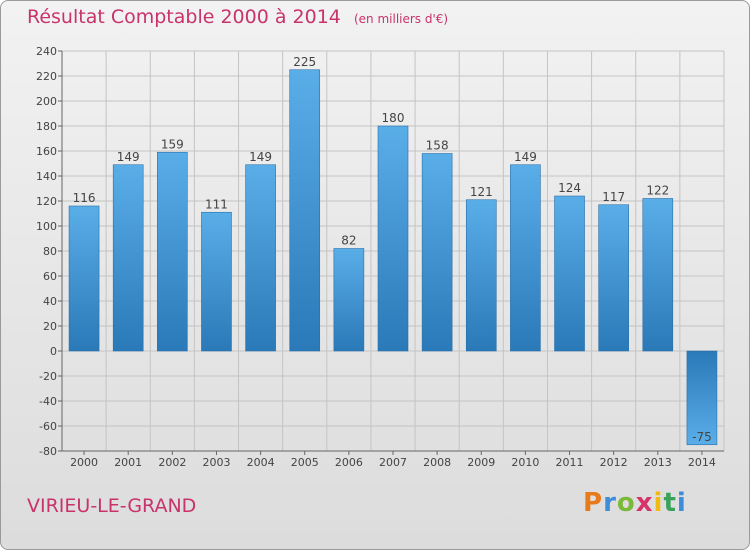  I want to click on y-tick-label: 140, so click(46, 176).